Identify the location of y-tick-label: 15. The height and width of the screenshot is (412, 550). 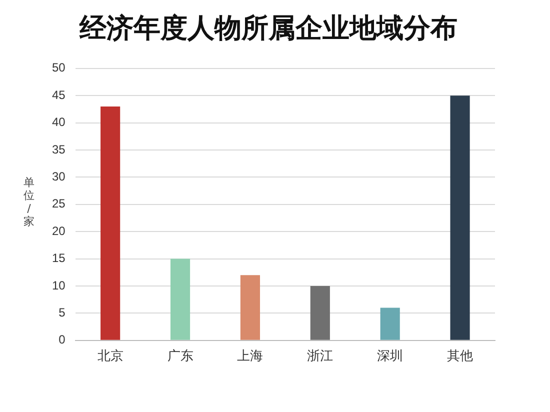
(59, 258).